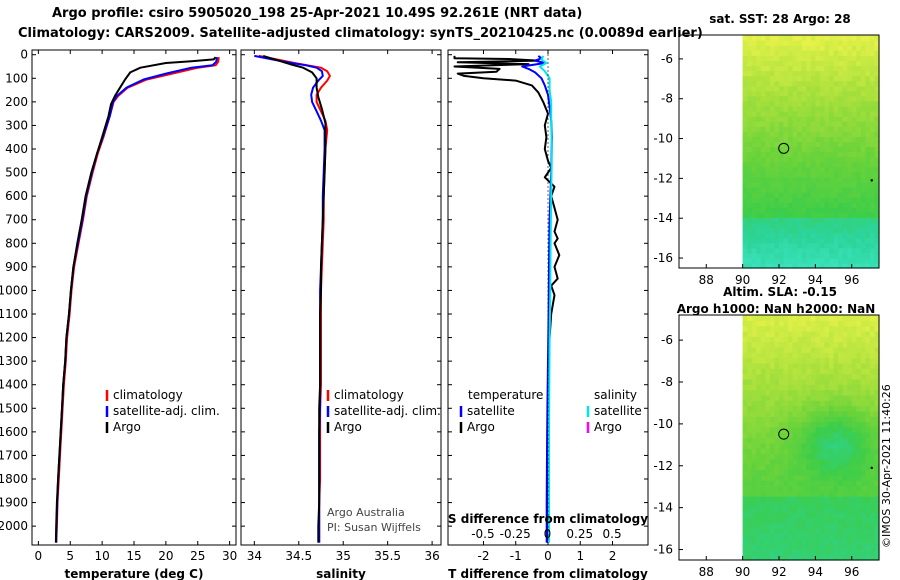 The width and height of the screenshot is (900, 580). I want to click on map_sst-ytick-label: -6, so click(667, 59).